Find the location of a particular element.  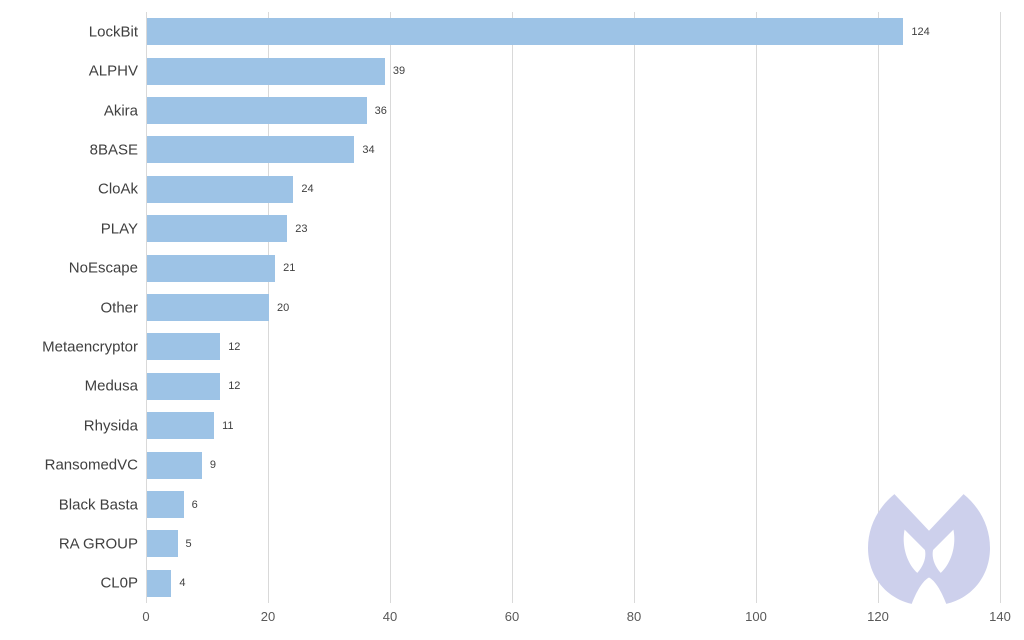

value-label: 39 is located at coordinates (399, 71).